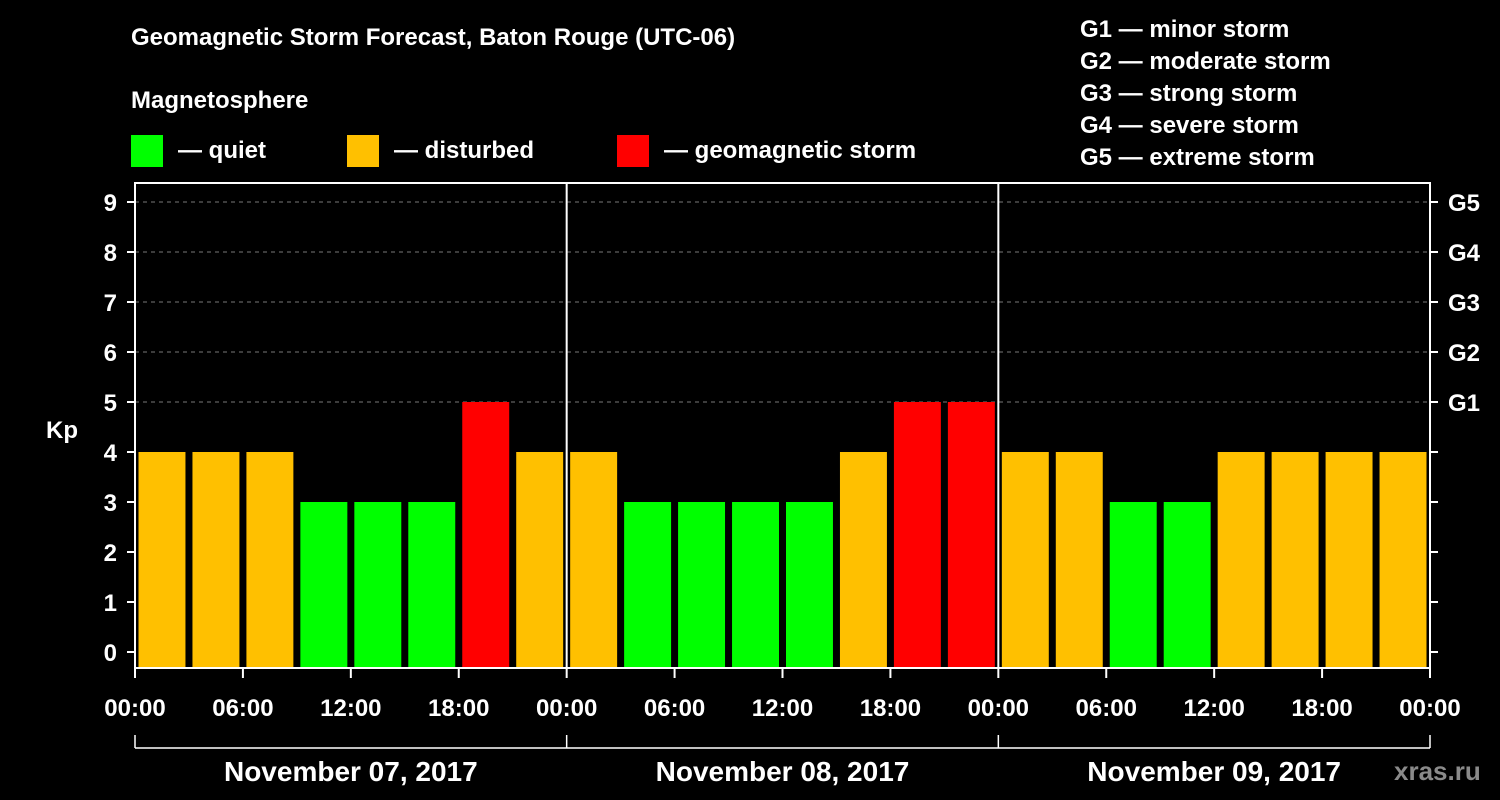 The image size is (1500, 800). Describe the element at coordinates (1464, 353) in the screenshot. I see `g-scale-label: G2` at that location.